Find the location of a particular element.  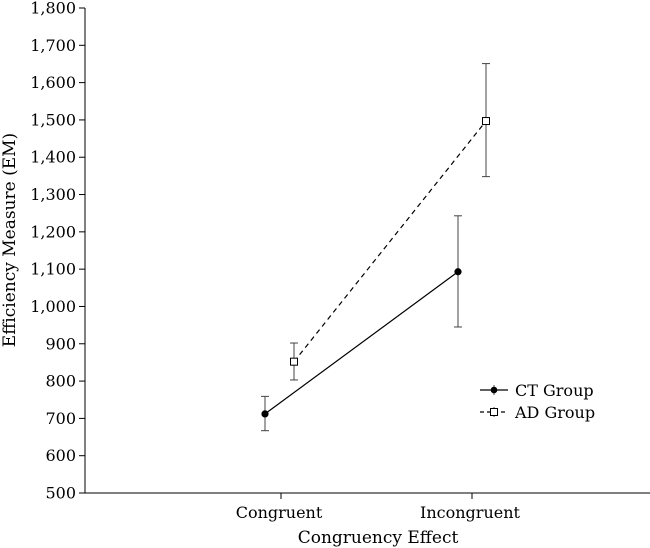

x-axis-ticks: Congruent Incongruent is located at coordinates (378, 507).